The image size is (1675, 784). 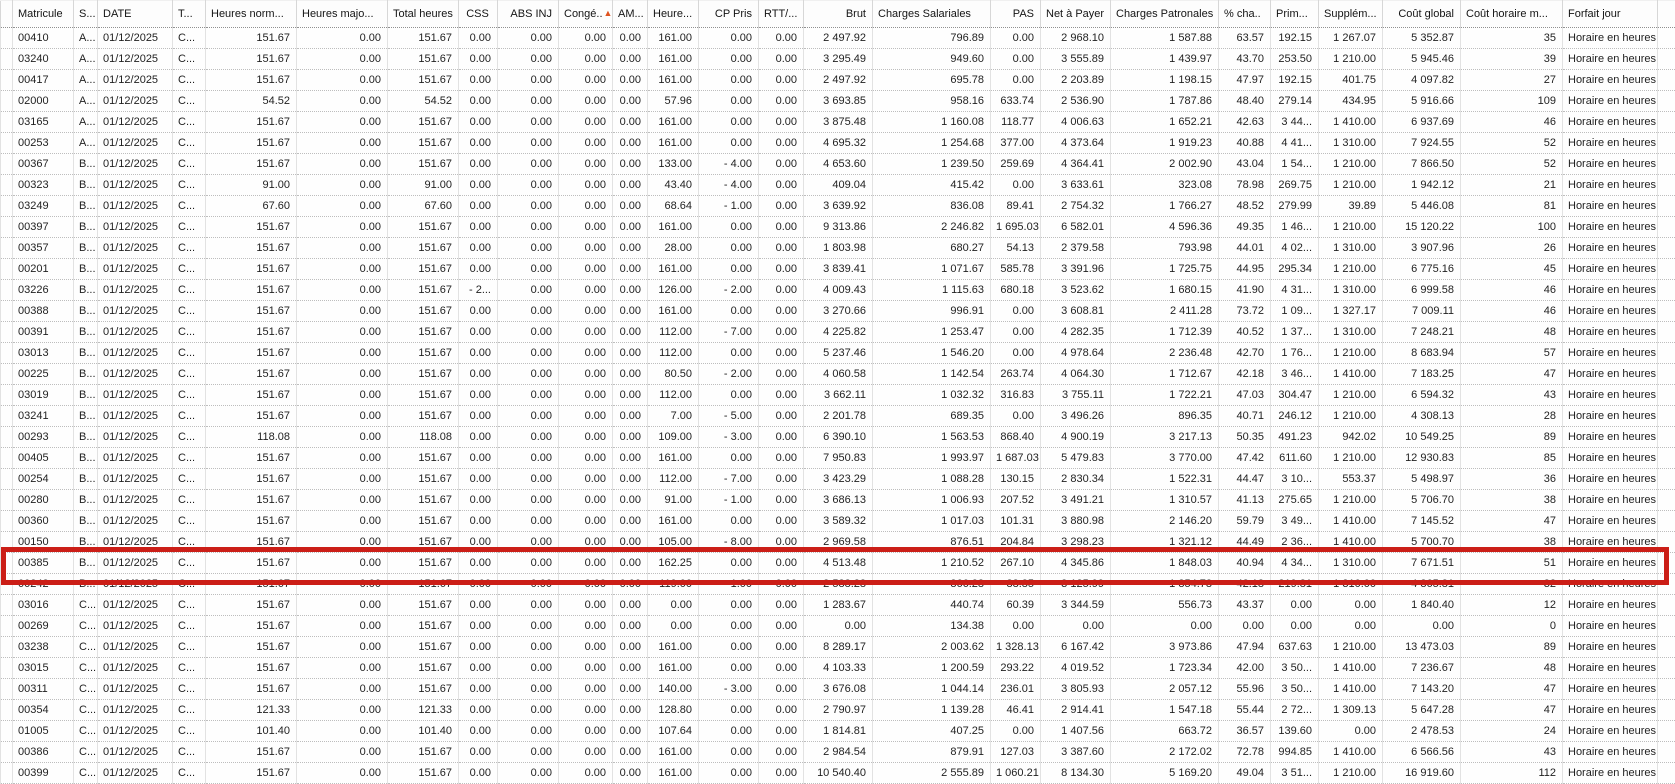 What do you see at coordinates (43, 689) in the screenshot?
I see `cell-matricule: 00311` at bounding box center [43, 689].